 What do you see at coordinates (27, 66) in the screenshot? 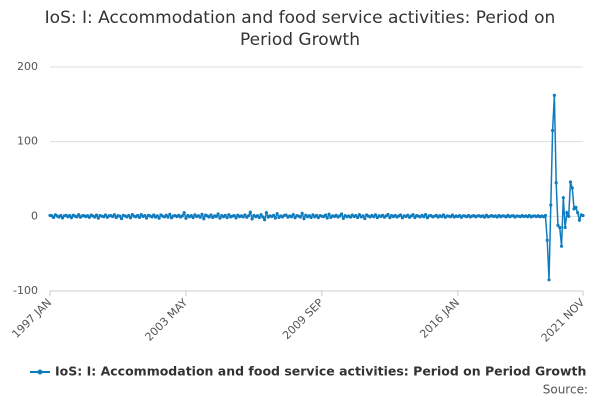
I see `y-tick-label: 200` at bounding box center [27, 66].